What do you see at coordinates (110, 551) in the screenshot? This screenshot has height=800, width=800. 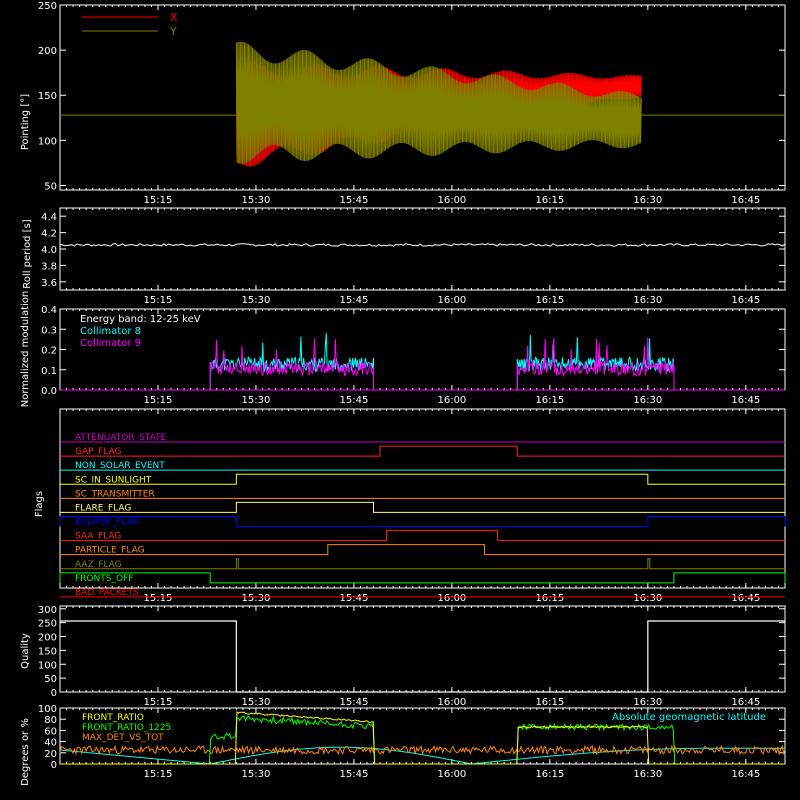 I see `flag-label: PARTICLE_FLAG` at bounding box center [110, 551].